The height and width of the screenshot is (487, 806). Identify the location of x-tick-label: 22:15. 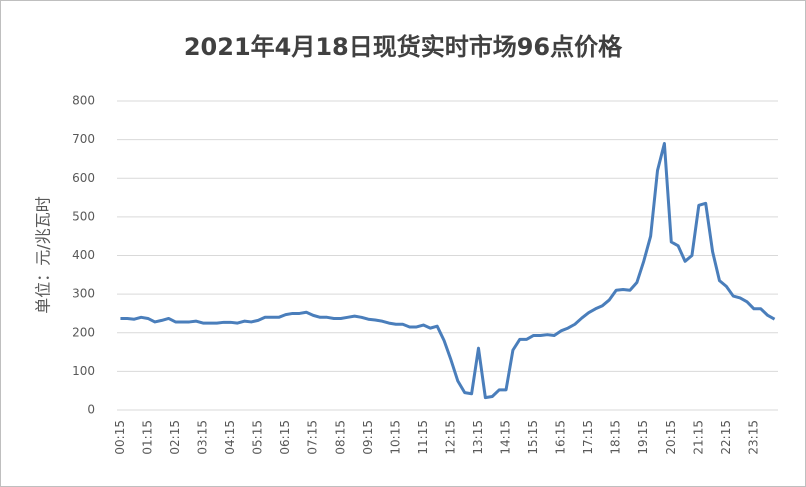
(726, 437).